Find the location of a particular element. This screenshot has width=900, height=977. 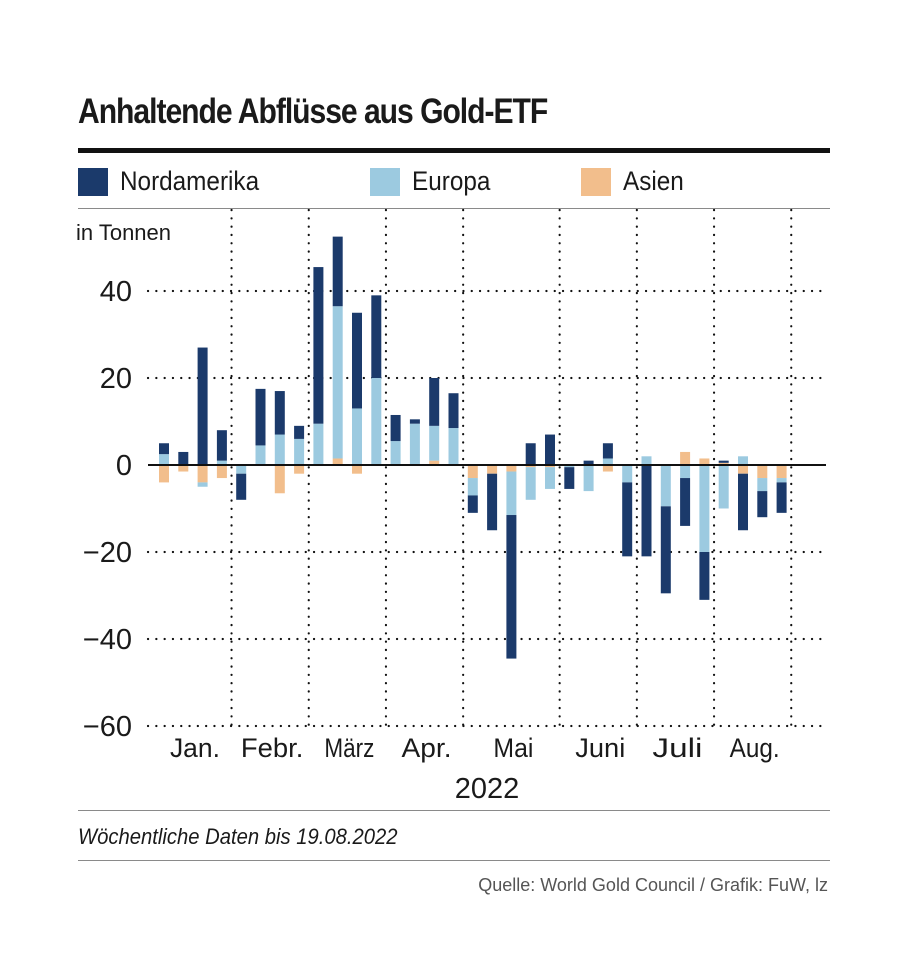

footnote: Wöchentliche Daten bis 19.08.2022 is located at coordinates (238, 836).